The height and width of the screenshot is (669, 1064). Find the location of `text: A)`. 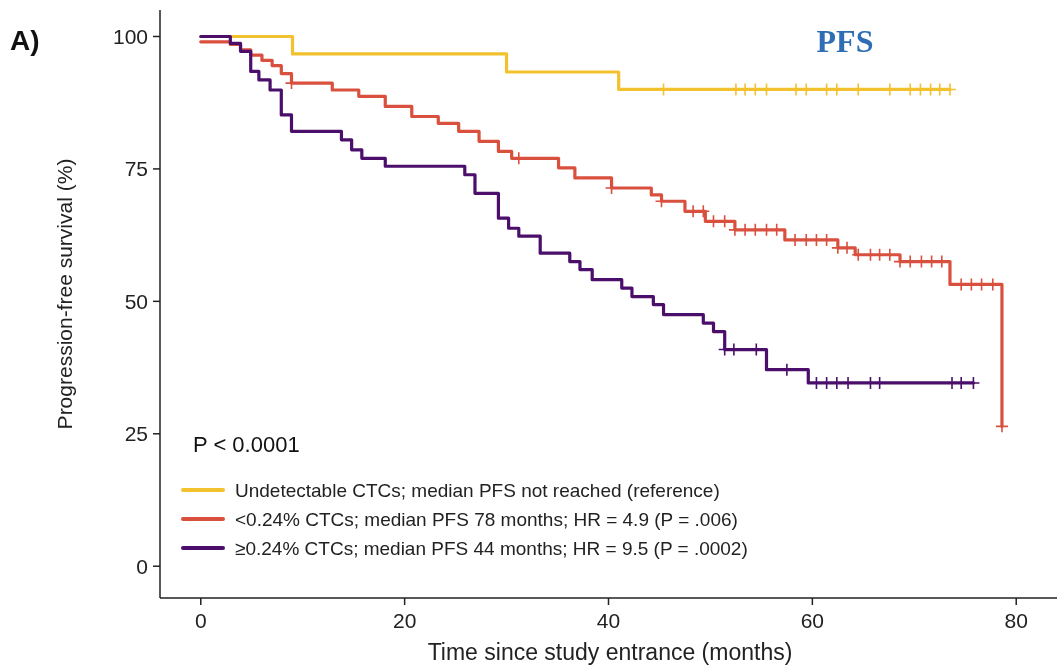

text: A) is located at coordinates (25, 40).